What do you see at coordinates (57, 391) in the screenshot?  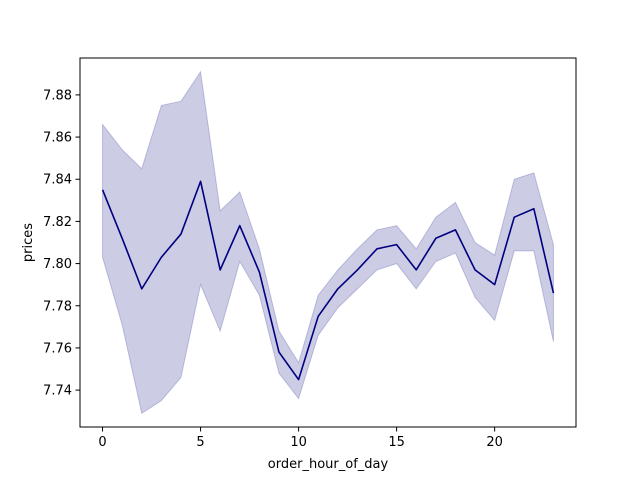 I see `y-tick-label: 7.74` at bounding box center [57, 391].